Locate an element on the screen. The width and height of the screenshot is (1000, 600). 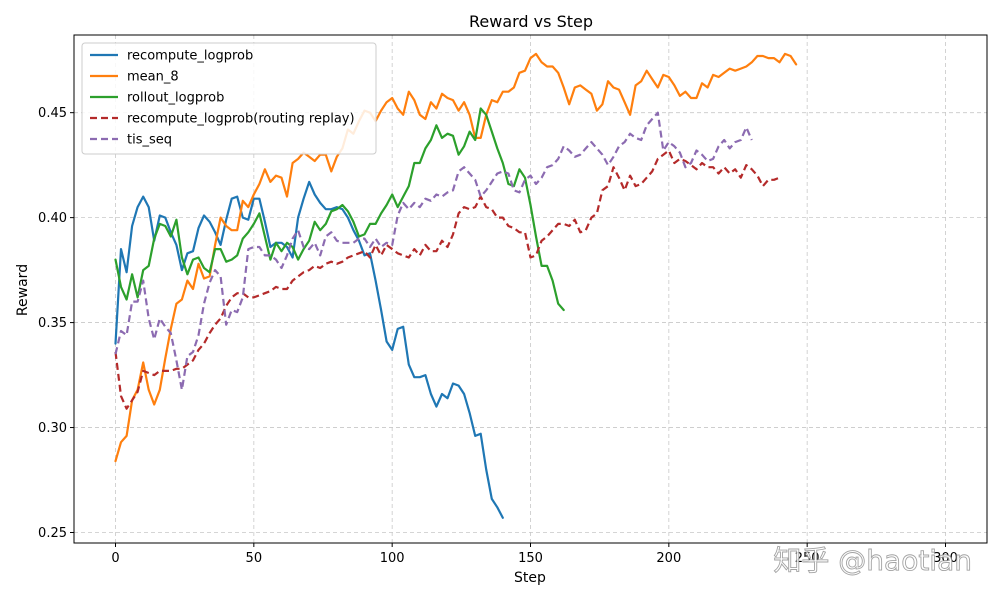
y-tick-label: 0.45 is located at coordinates (52, 113).